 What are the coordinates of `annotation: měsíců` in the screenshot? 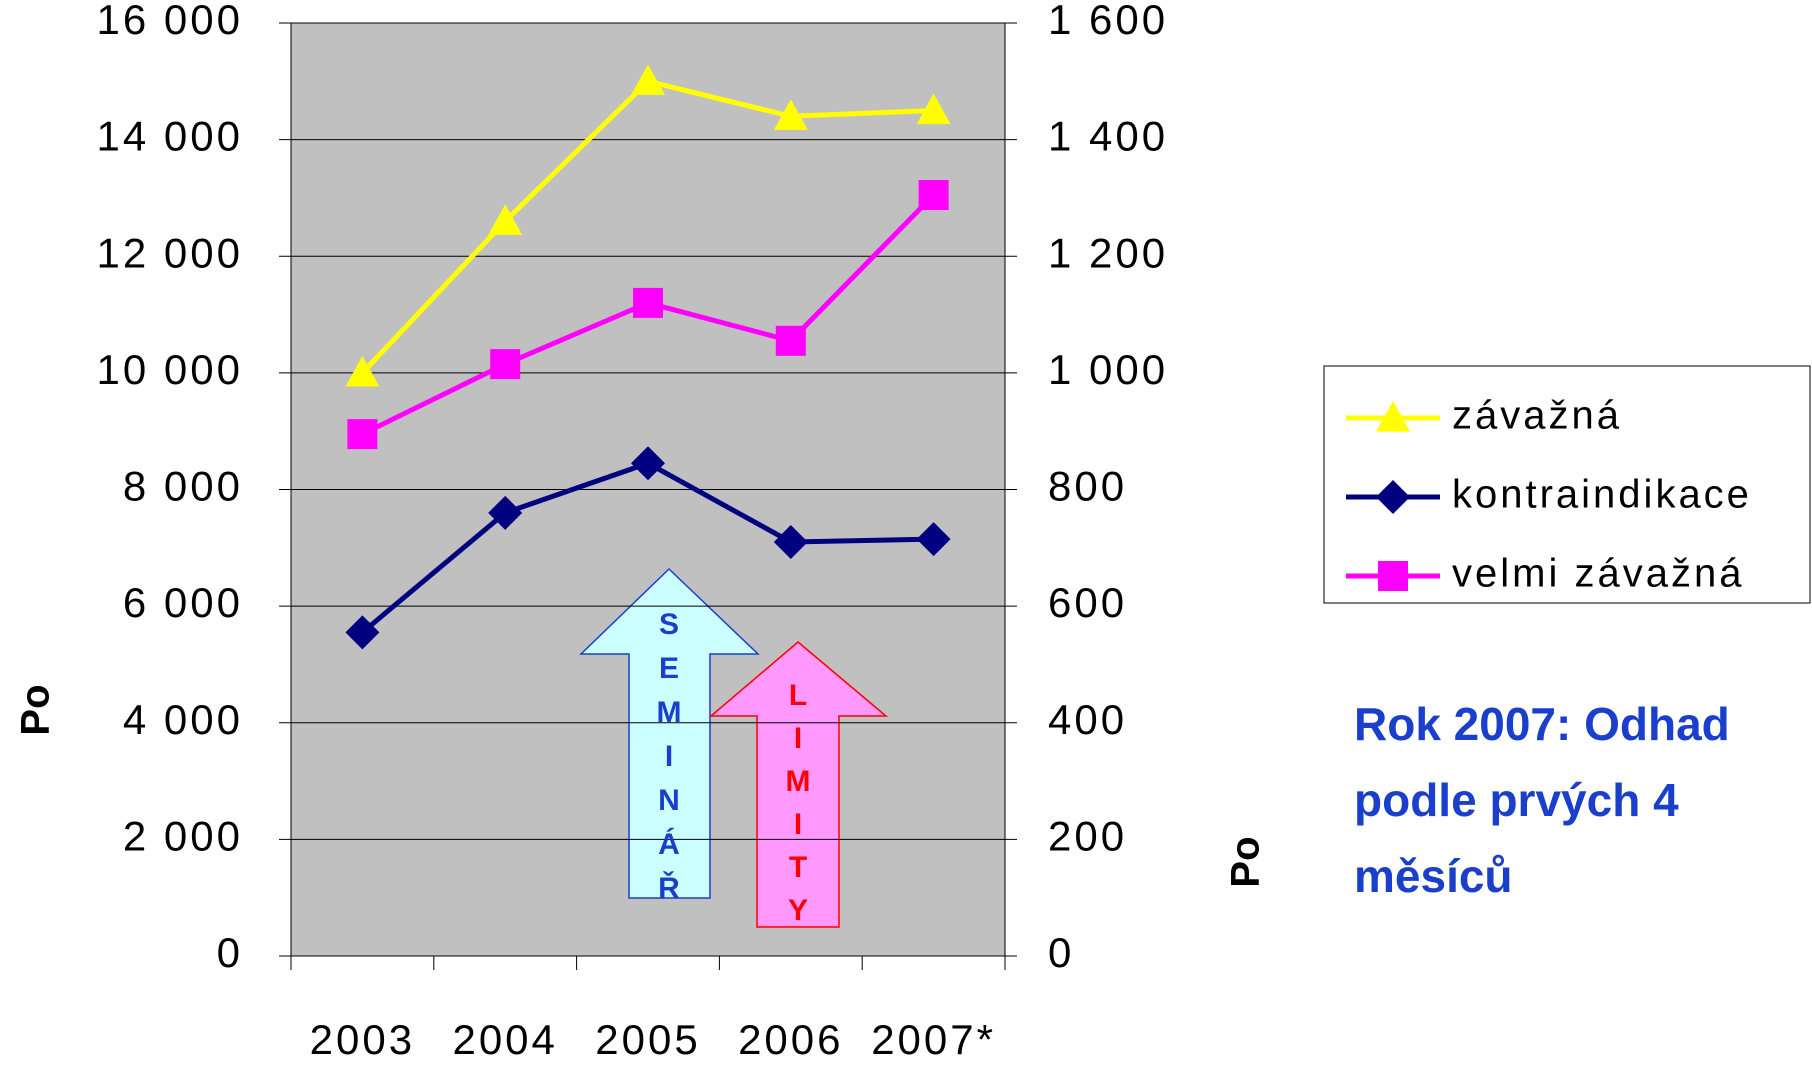 It's located at (1433, 876).